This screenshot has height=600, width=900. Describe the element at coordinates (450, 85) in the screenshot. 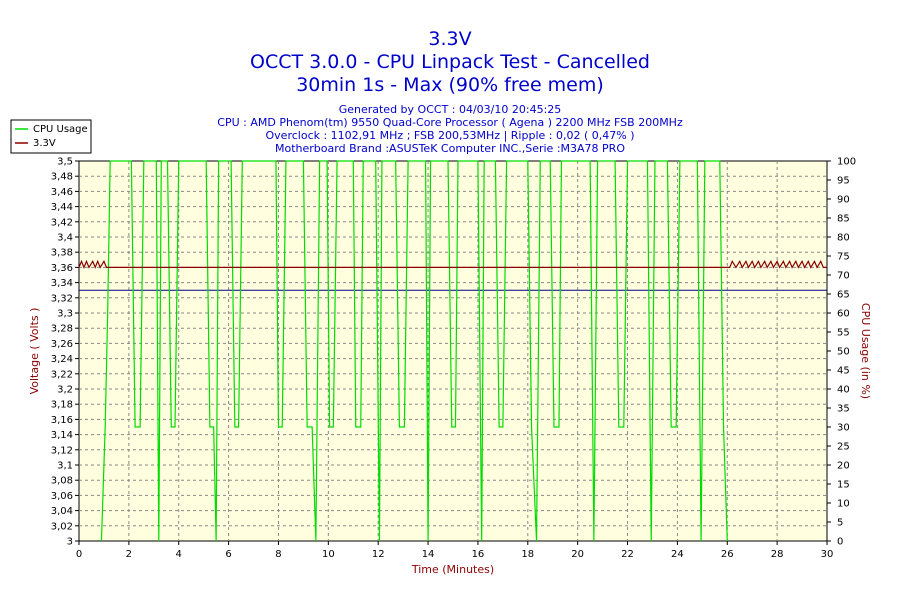

I see `chart-subtitle-2: 30min 1s - Max (90% free mem)` at that location.